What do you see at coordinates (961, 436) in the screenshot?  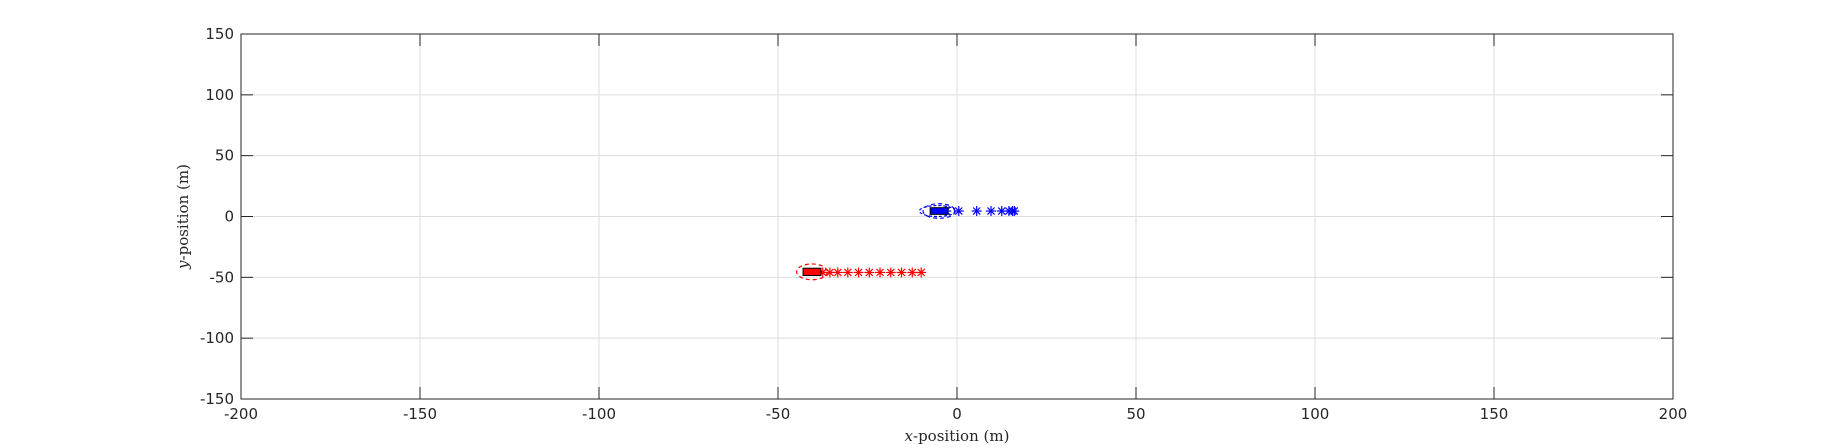 I see `x-axis-label-rest: -position (m)` at bounding box center [961, 436].